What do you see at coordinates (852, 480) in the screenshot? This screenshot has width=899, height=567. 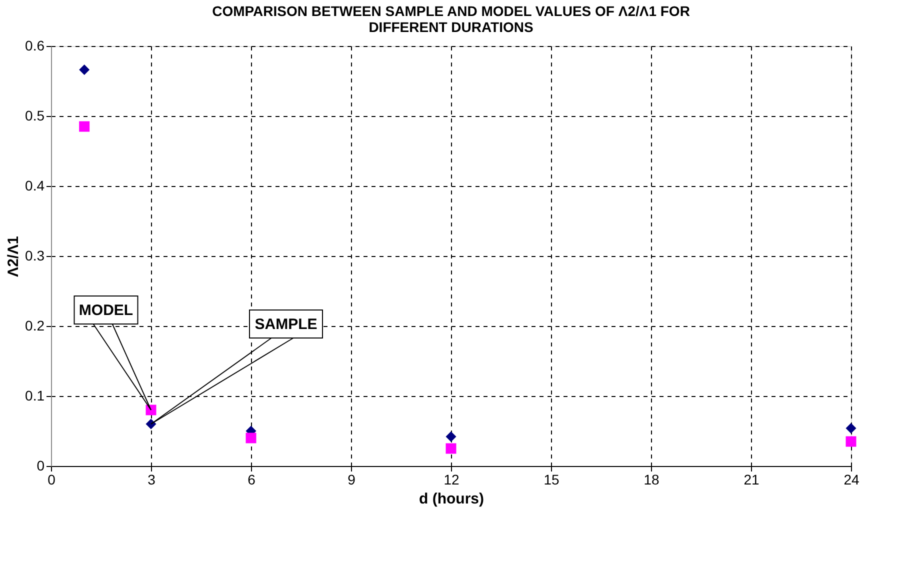 I see `x-tick-label: 24` at bounding box center [852, 480].